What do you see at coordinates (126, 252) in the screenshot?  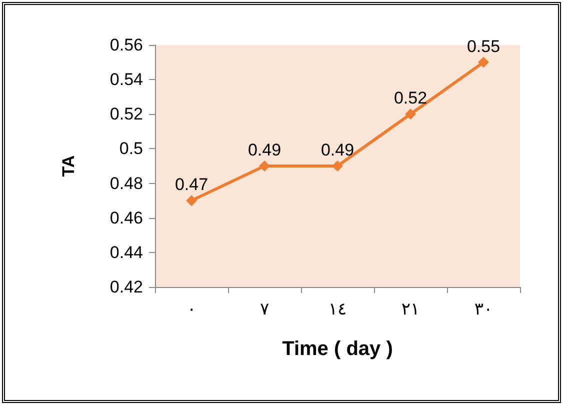 I see `y-tick-label: 0.44` at bounding box center [126, 252].